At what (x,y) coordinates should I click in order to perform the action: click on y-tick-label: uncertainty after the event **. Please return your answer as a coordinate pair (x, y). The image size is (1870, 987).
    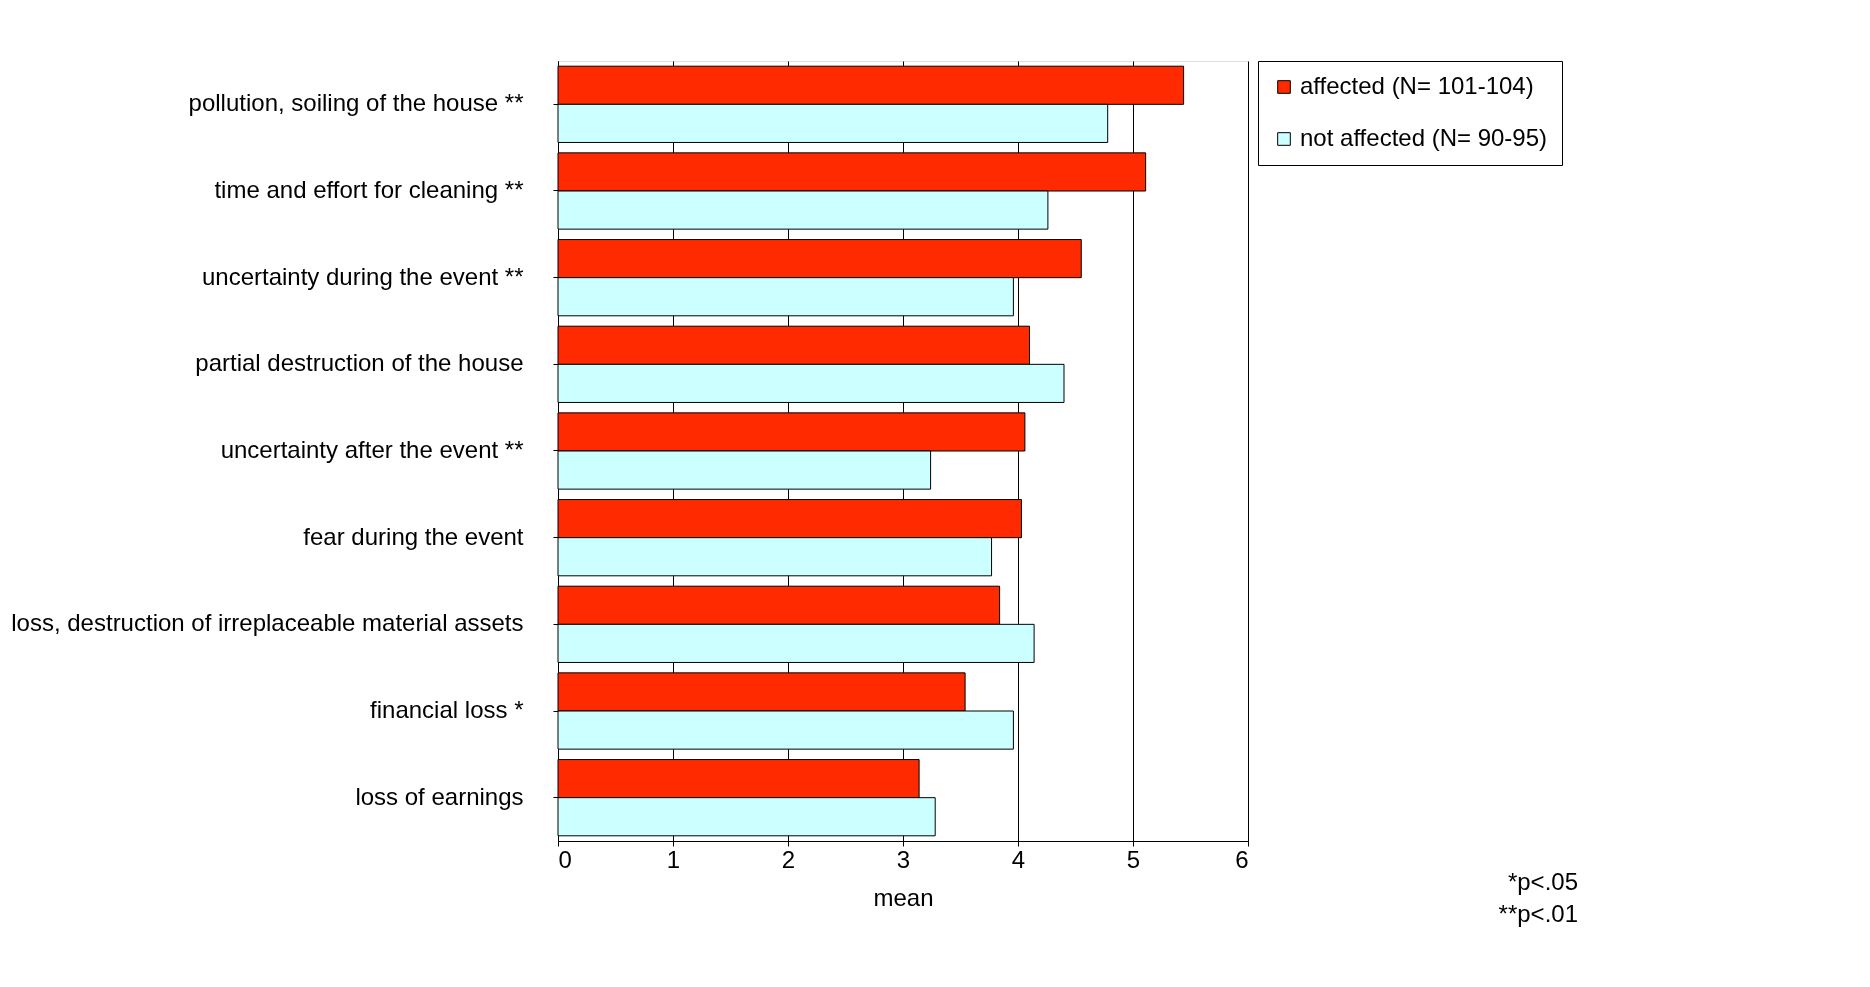
    Looking at the image, I should click on (372, 449).